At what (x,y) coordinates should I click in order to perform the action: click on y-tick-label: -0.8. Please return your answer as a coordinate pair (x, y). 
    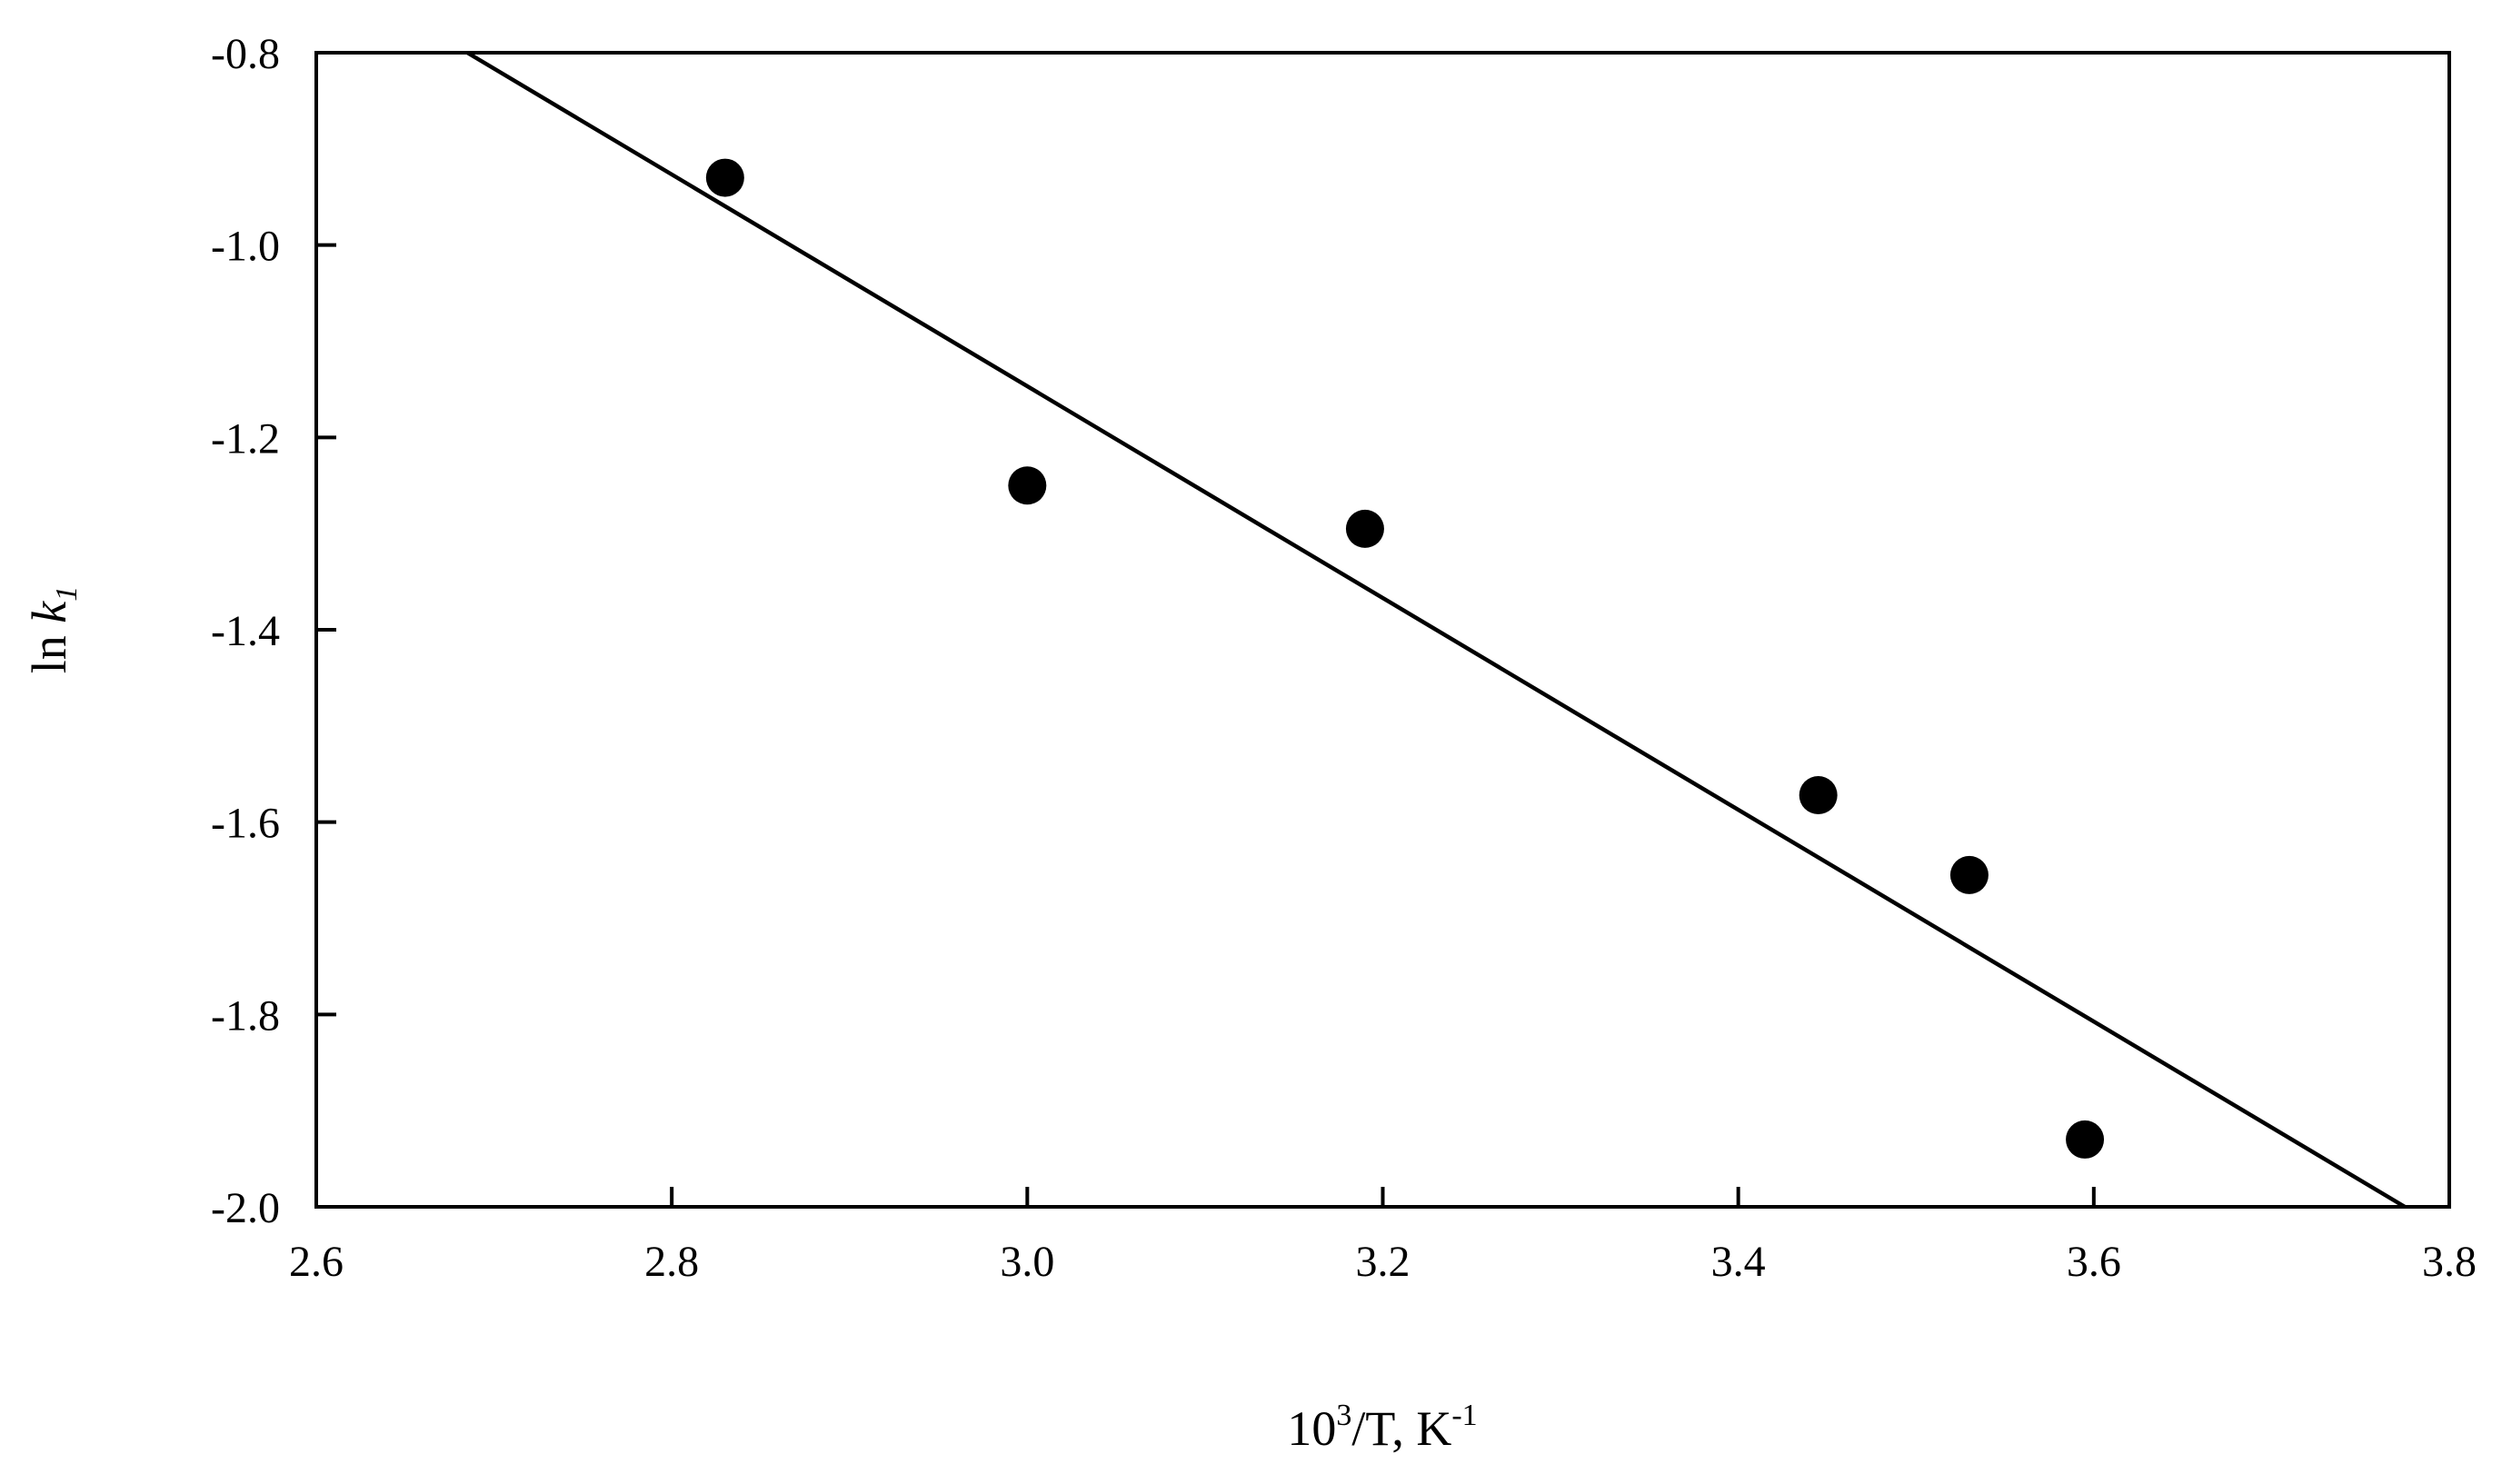
    Looking at the image, I should click on (245, 54).